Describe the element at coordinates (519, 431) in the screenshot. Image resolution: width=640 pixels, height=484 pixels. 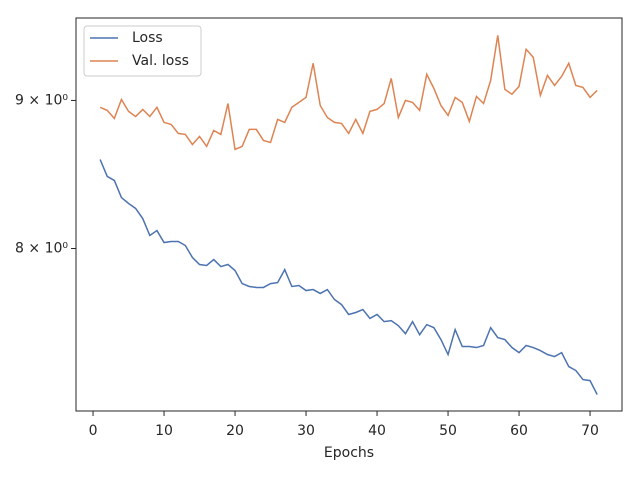
I see `x-tick-label: 60` at that location.